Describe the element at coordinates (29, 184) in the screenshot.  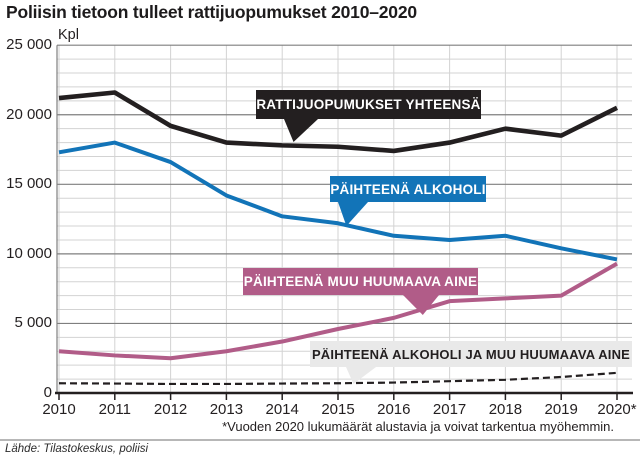
I see `y-axis-label: 15 000` at that location.